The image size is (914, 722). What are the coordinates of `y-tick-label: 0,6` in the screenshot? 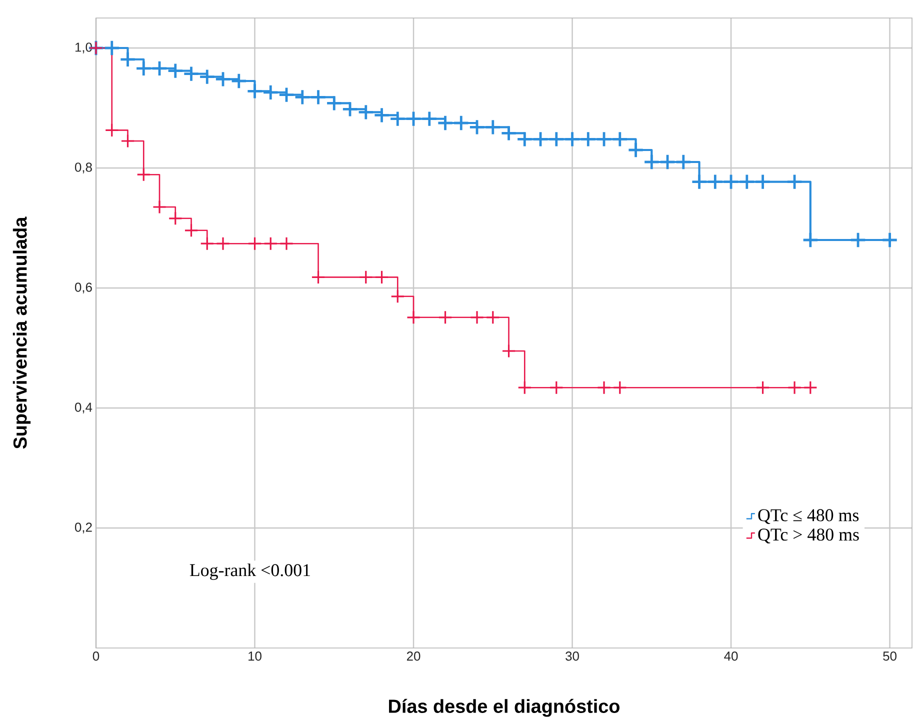 It's located at (83, 288).